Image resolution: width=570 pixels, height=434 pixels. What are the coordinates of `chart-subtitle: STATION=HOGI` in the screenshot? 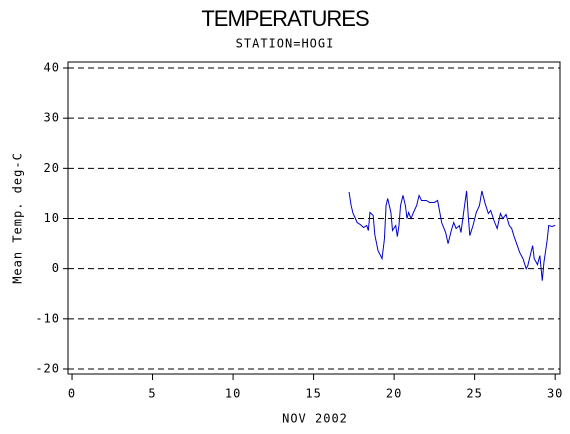 It's located at (285, 44).